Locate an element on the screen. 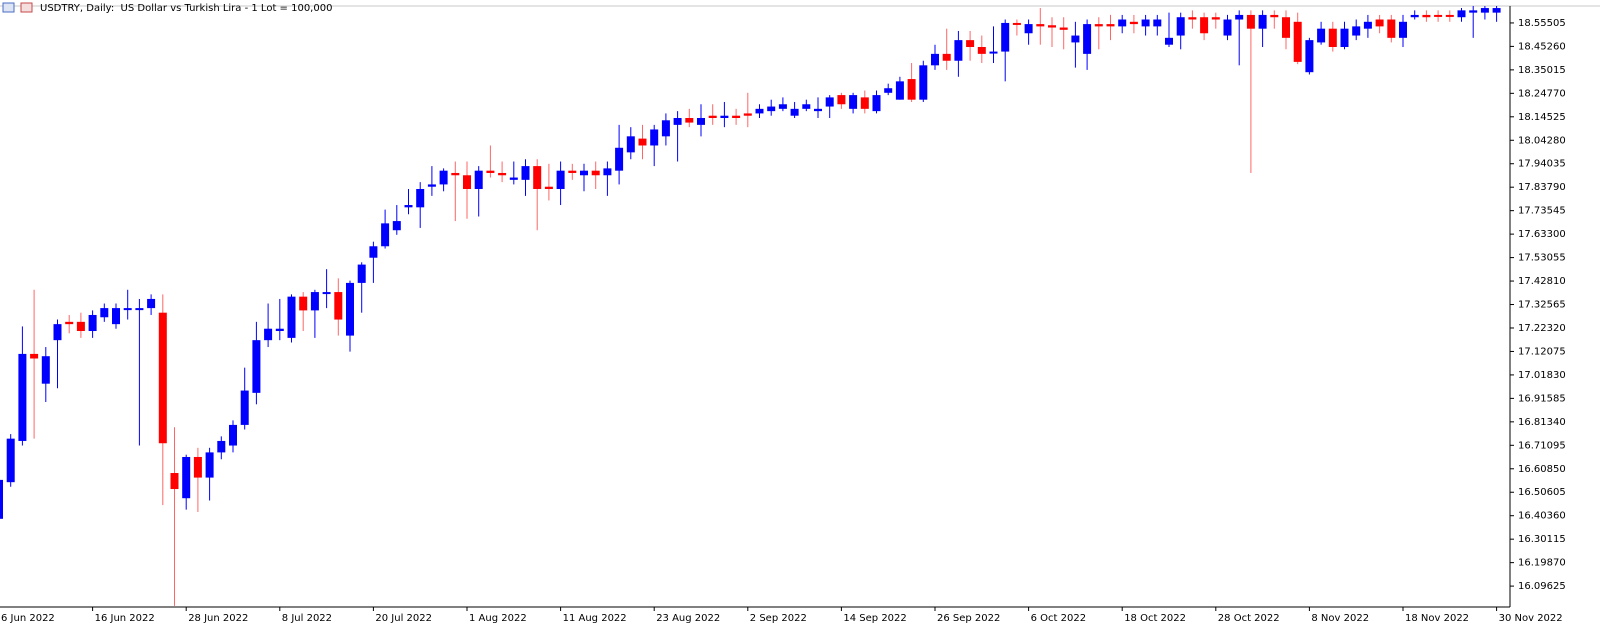  x-tick-label: 28 Oct 2022 is located at coordinates (1249, 618).